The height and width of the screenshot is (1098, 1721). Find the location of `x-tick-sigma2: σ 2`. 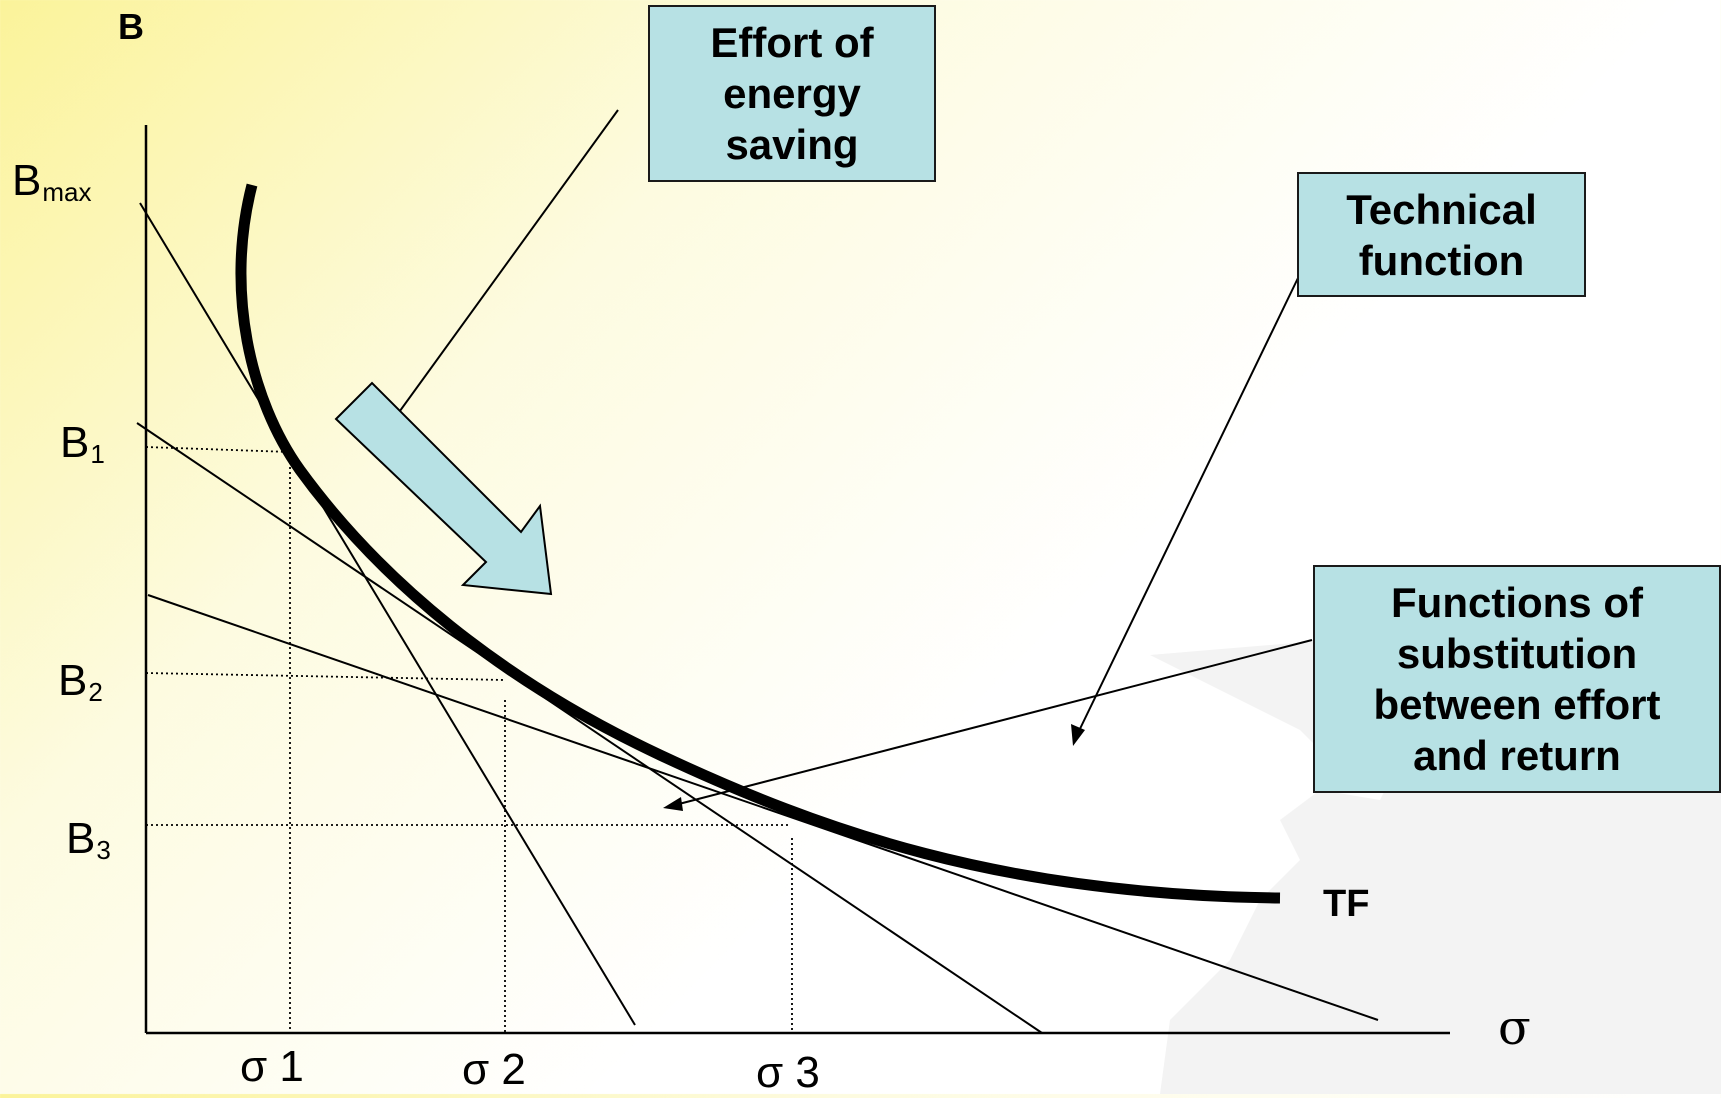

x-tick-sigma2: σ 2 is located at coordinates (494, 1069).